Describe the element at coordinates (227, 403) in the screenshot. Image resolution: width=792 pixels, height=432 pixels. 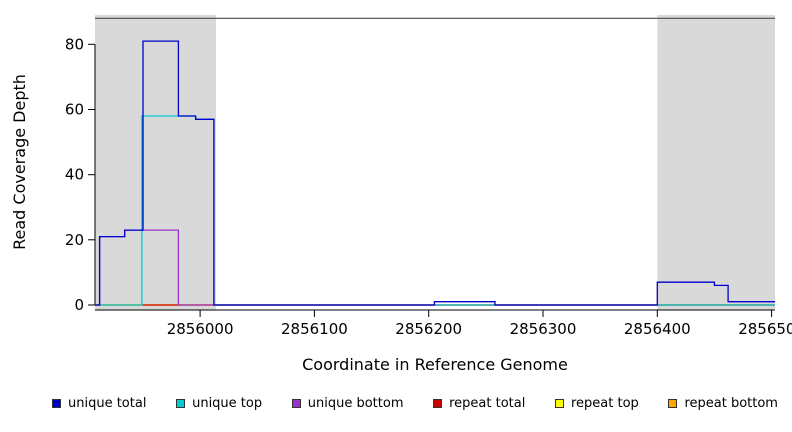
I see `legend-label: unique top` at that location.